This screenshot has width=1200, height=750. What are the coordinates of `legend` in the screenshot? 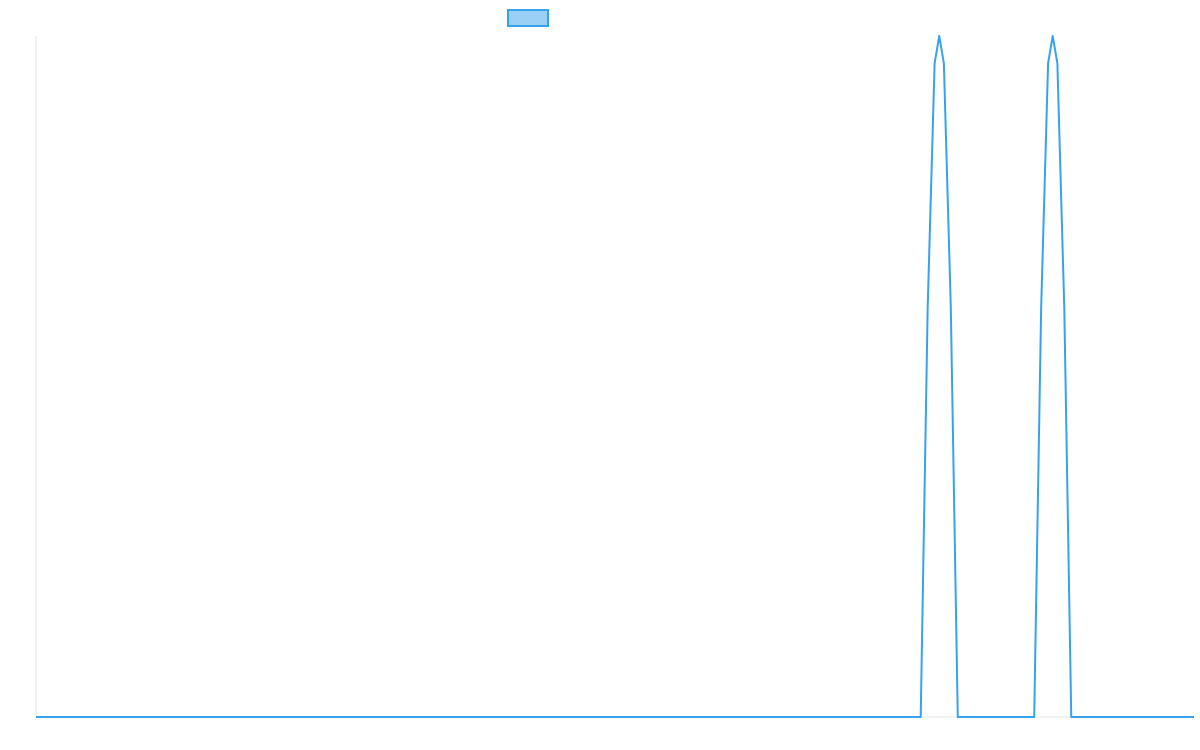 It's located at (528, 18).